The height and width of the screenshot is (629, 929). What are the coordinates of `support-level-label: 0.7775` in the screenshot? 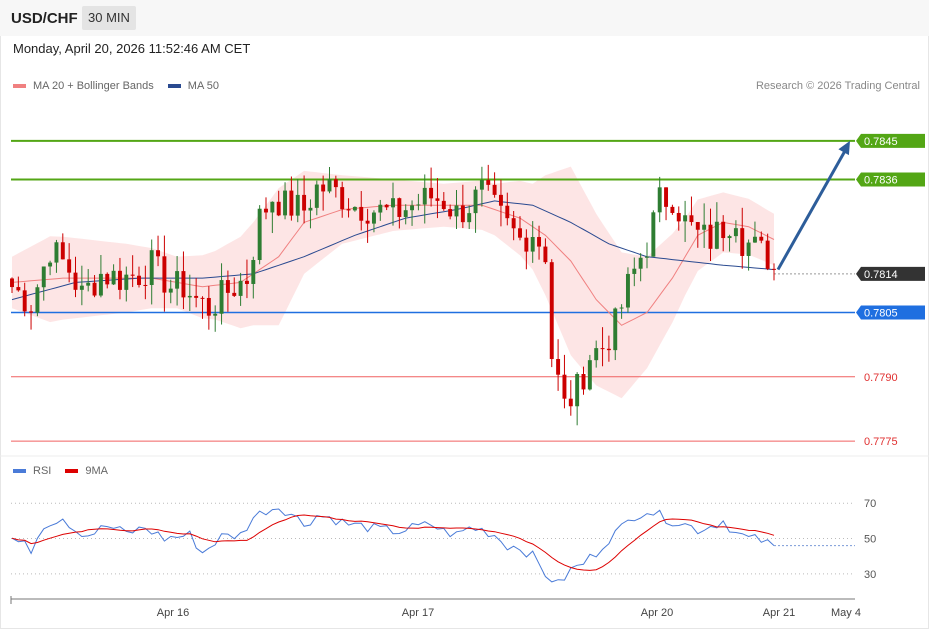 It's located at (881, 442).